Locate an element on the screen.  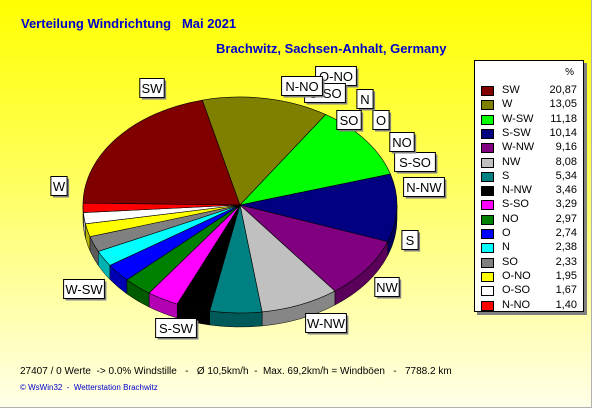
legend-value: 2,97 is located at coordinates (566, 218).